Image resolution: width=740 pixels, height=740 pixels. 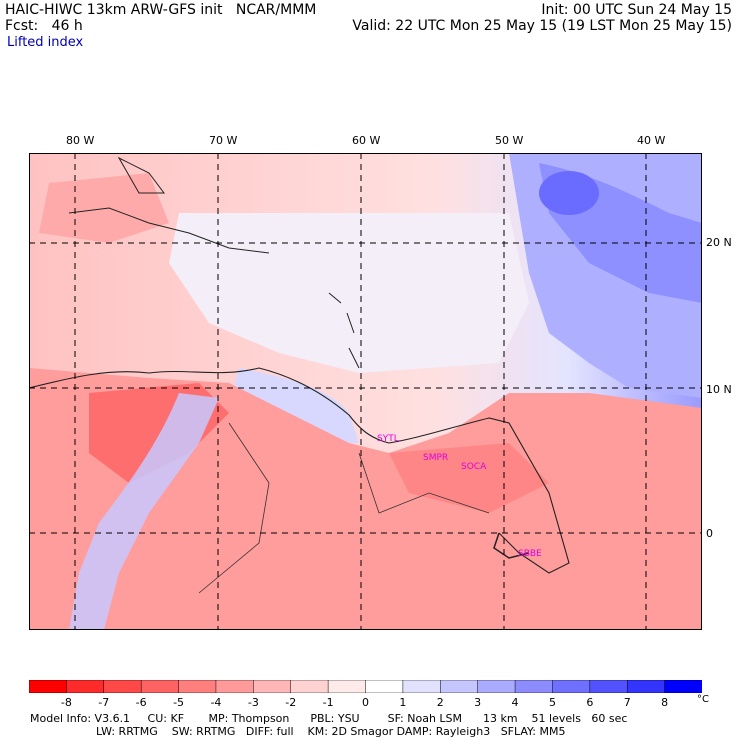 What do you see at coordinates (703, 699) in the screenshot?
I see `colorbar-unit: °C` at bounding box center [703, 699].